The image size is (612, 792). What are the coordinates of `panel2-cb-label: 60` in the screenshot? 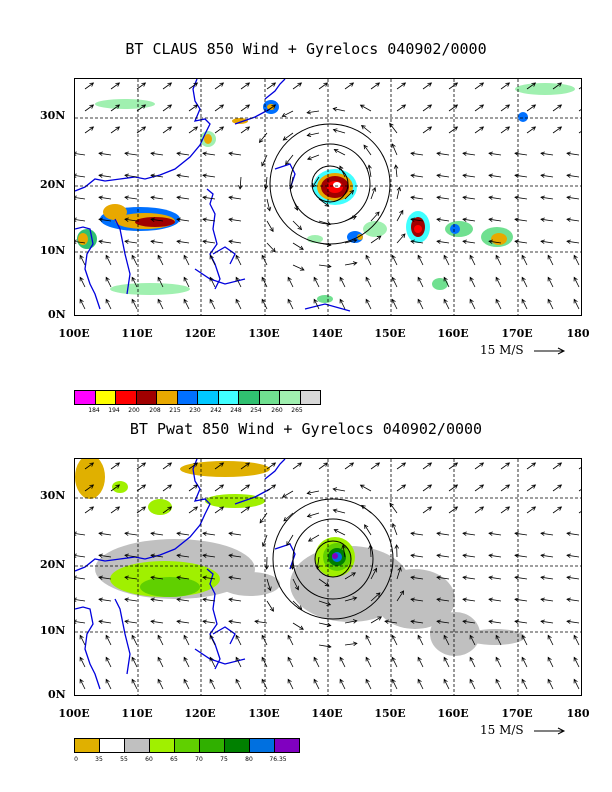 It's located at (149, 759).